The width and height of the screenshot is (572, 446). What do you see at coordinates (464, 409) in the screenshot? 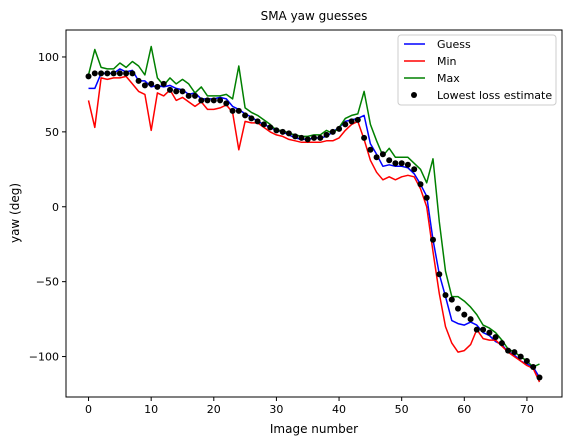
I see `x-tick-label: 60` at bounding box center [464, 409].